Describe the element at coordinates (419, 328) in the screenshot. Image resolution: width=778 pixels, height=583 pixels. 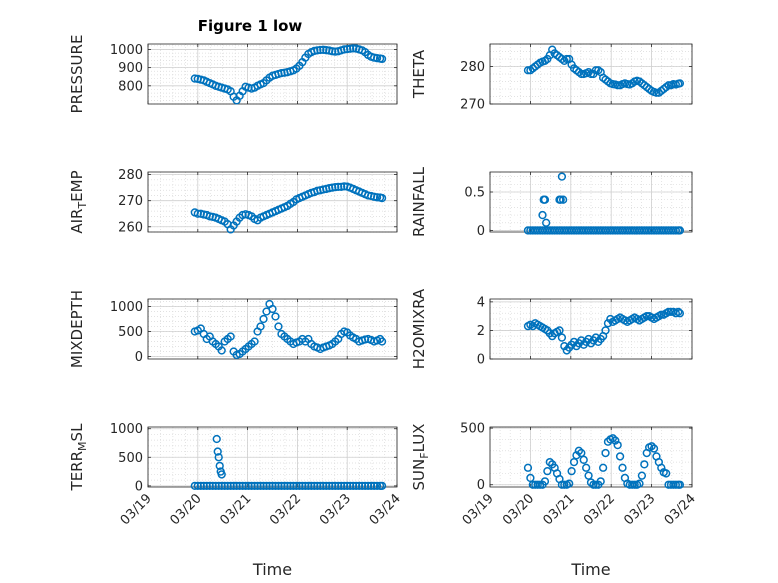
I see `y-axis-label: H2OMIXRA` at that location.